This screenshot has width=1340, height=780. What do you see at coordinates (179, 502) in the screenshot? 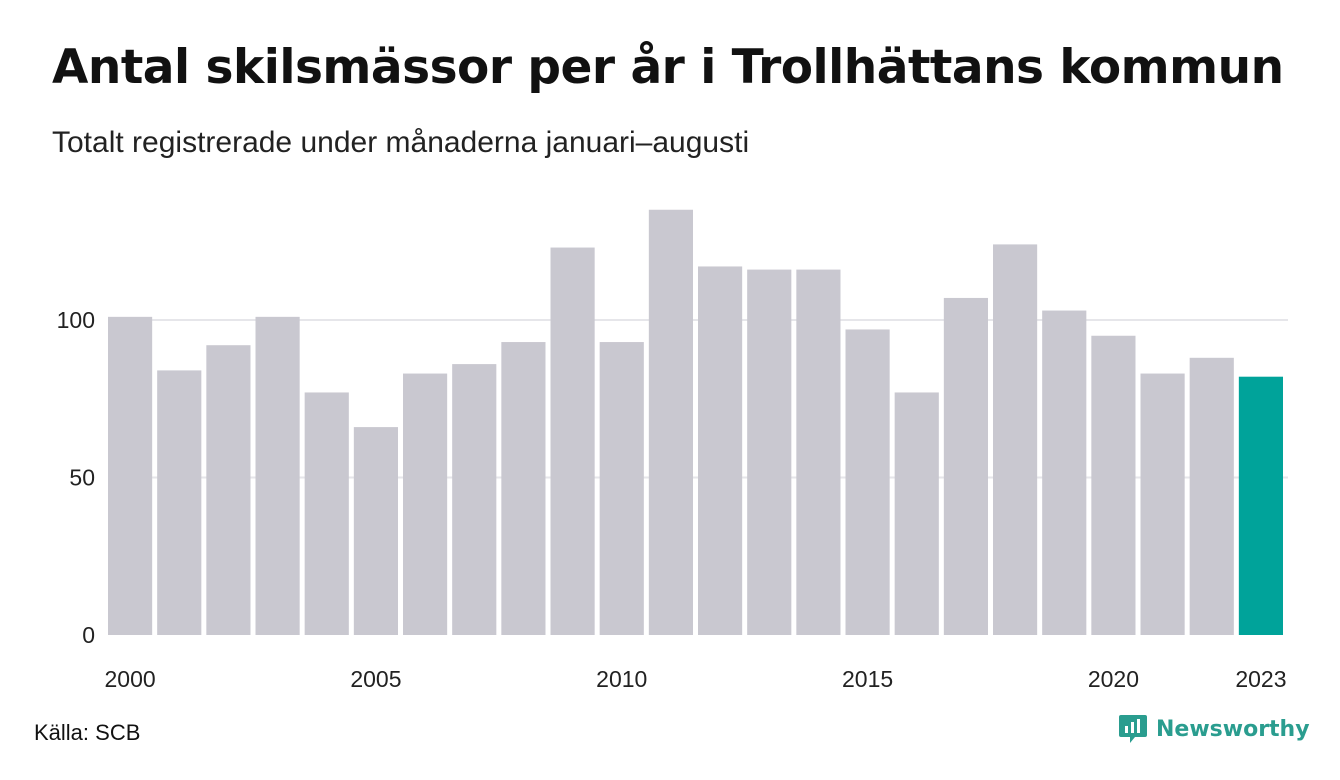
I see `bar-2001` at bounding box center [179, 502].